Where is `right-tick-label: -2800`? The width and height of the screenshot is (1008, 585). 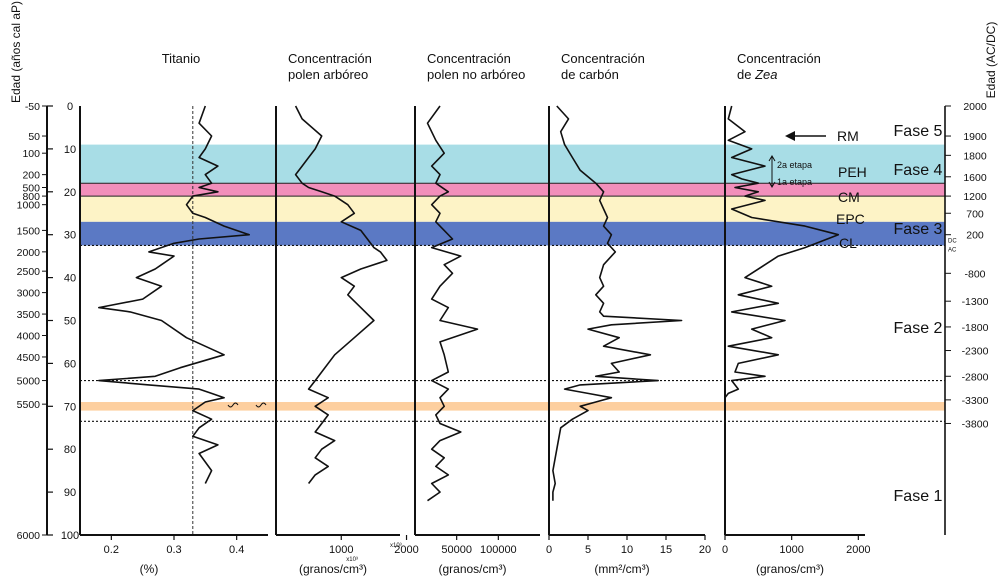
right-tick-label: -2800 is located at coordinates (975, 377).